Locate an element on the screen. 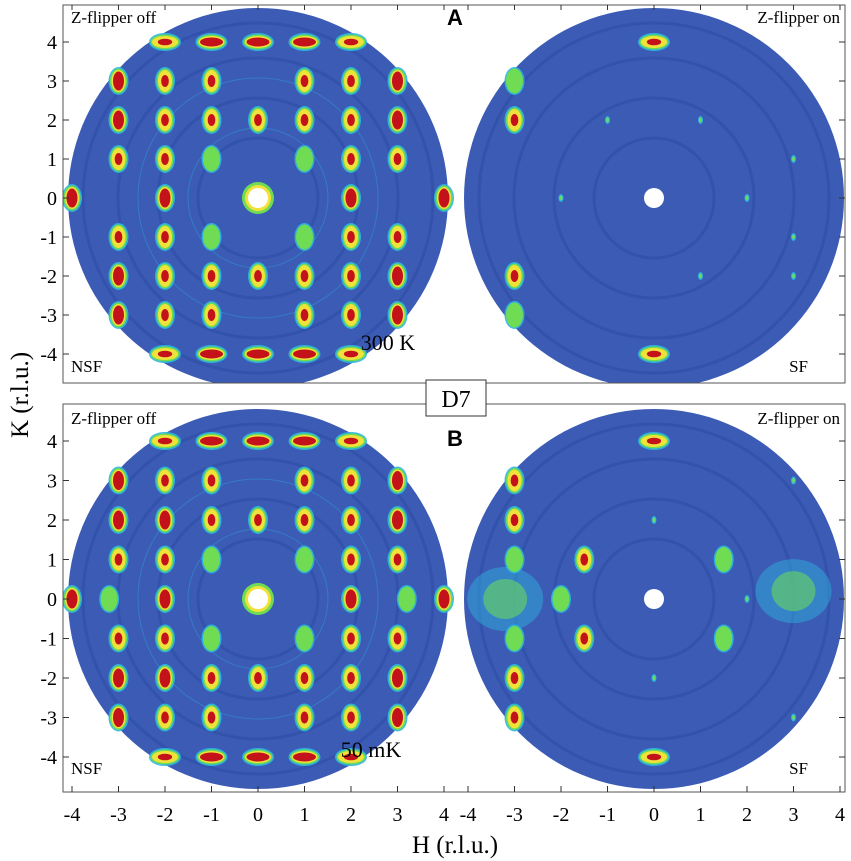 The width and height of the screenshot is (851, 861). y-axis-title: K (r.l.u.) is located at coordinates (20, 395).